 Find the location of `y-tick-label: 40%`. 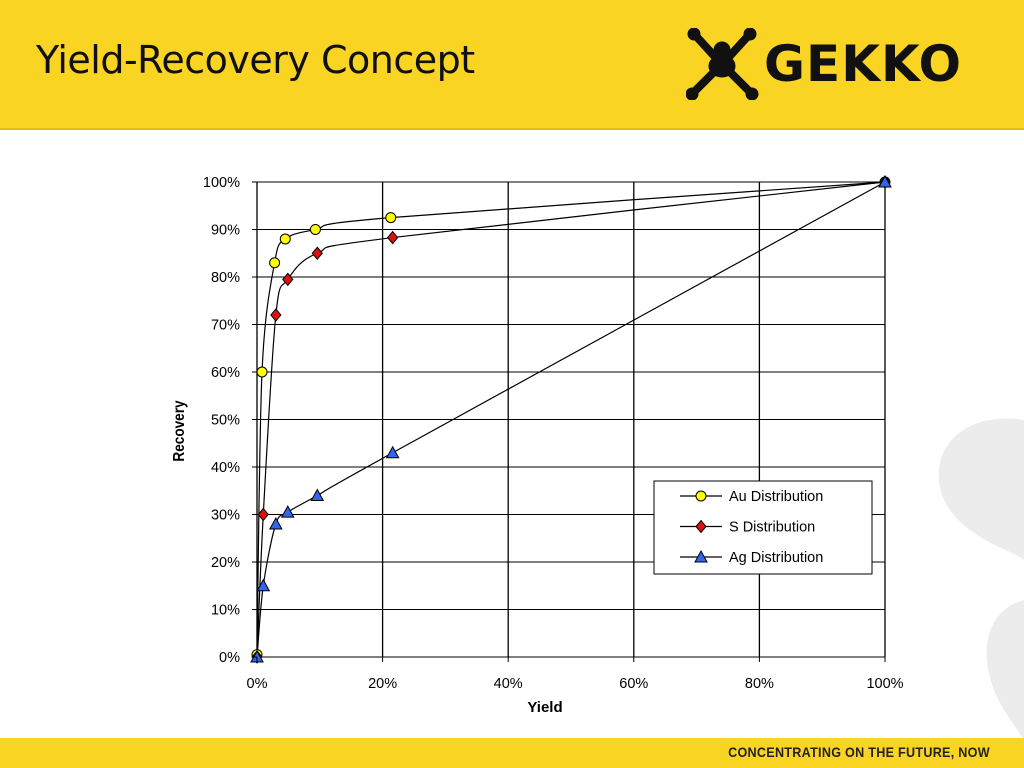

y-tick-label: 40% is located at coordinates (225, 468).